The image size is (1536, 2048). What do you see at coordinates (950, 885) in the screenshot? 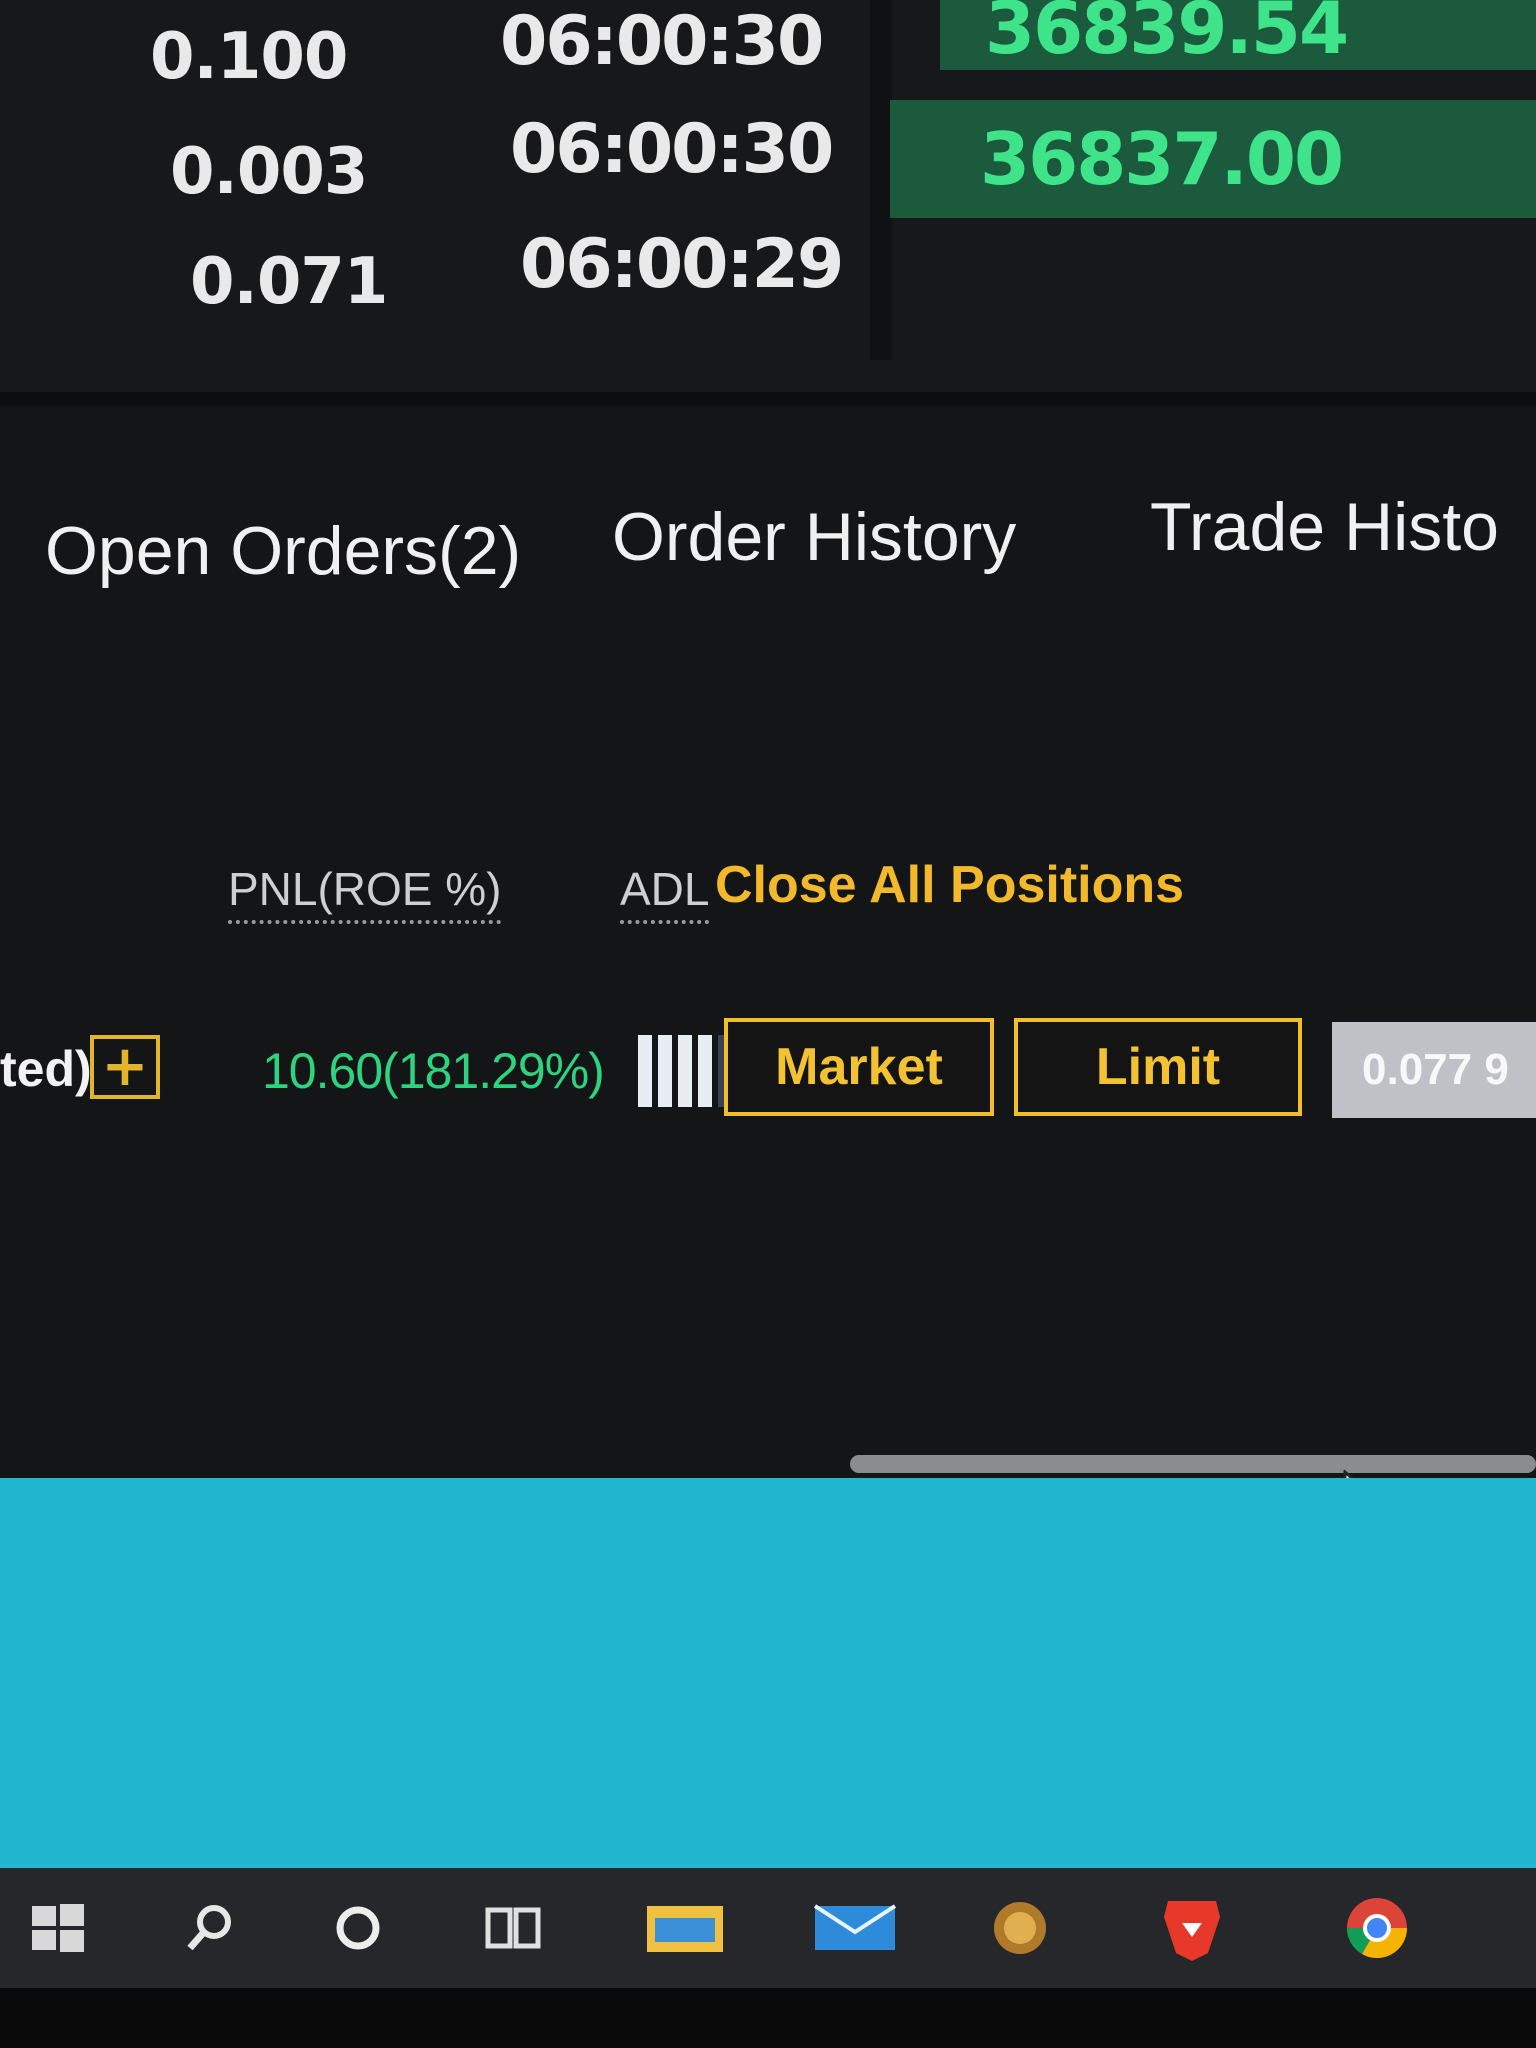
I see `close-all-positions-button: Close All Positions` at bounding box center [950, 885].